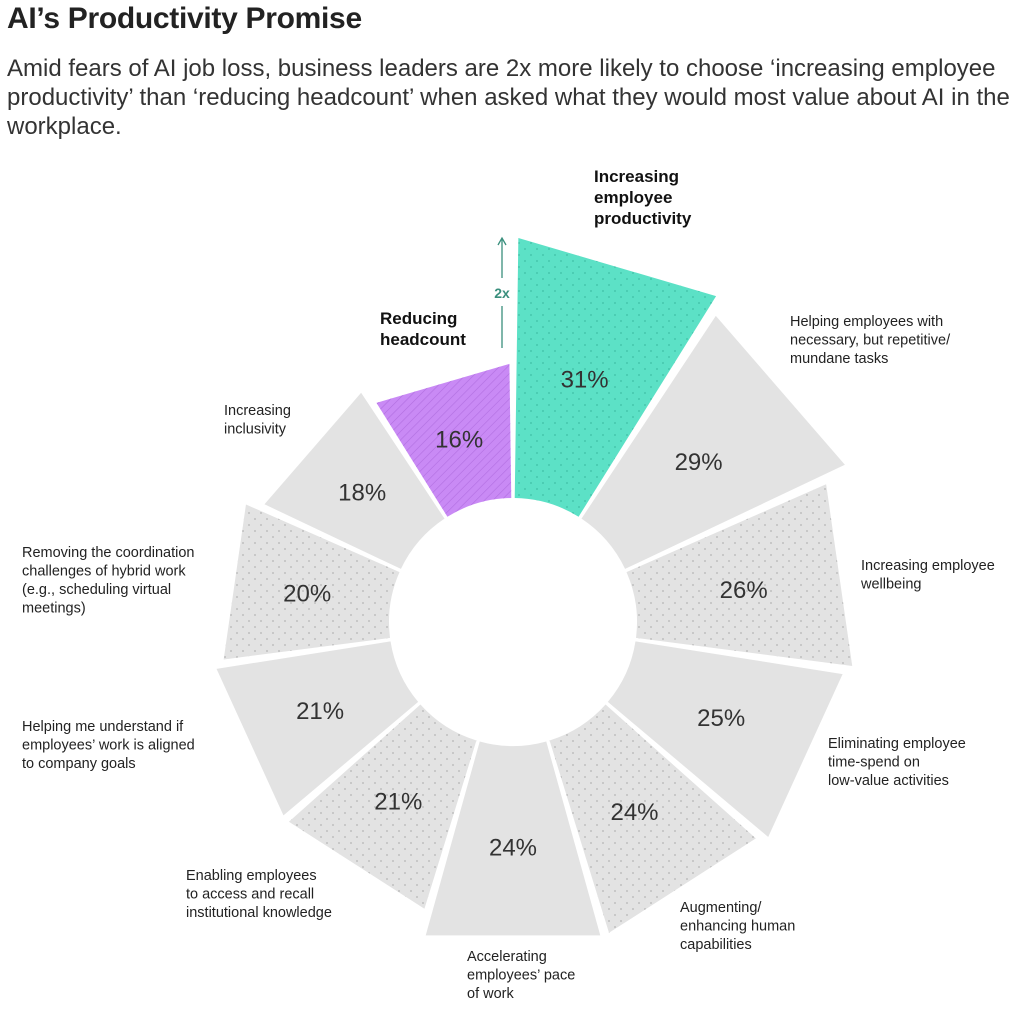  I want to click on slice-7: 21%, so click(382, 806).